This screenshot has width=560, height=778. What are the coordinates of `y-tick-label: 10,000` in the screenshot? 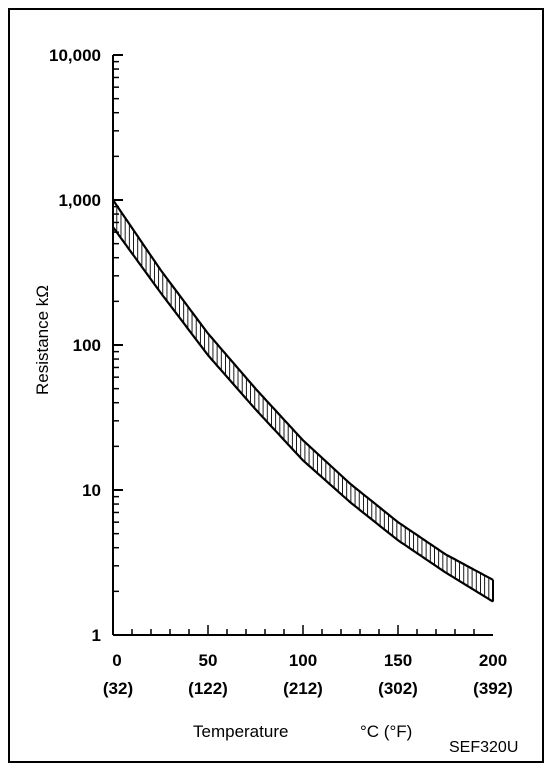 It's located at (75, 55).